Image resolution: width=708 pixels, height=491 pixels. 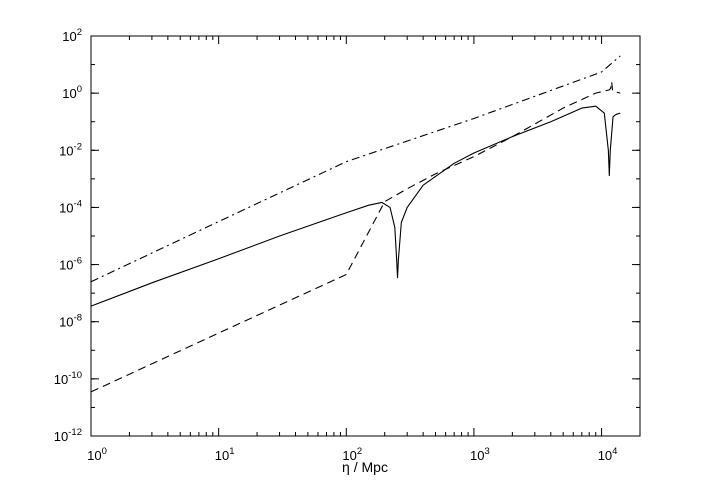 I want to click on y-tick-label: 10², so click(x=72, y=35).